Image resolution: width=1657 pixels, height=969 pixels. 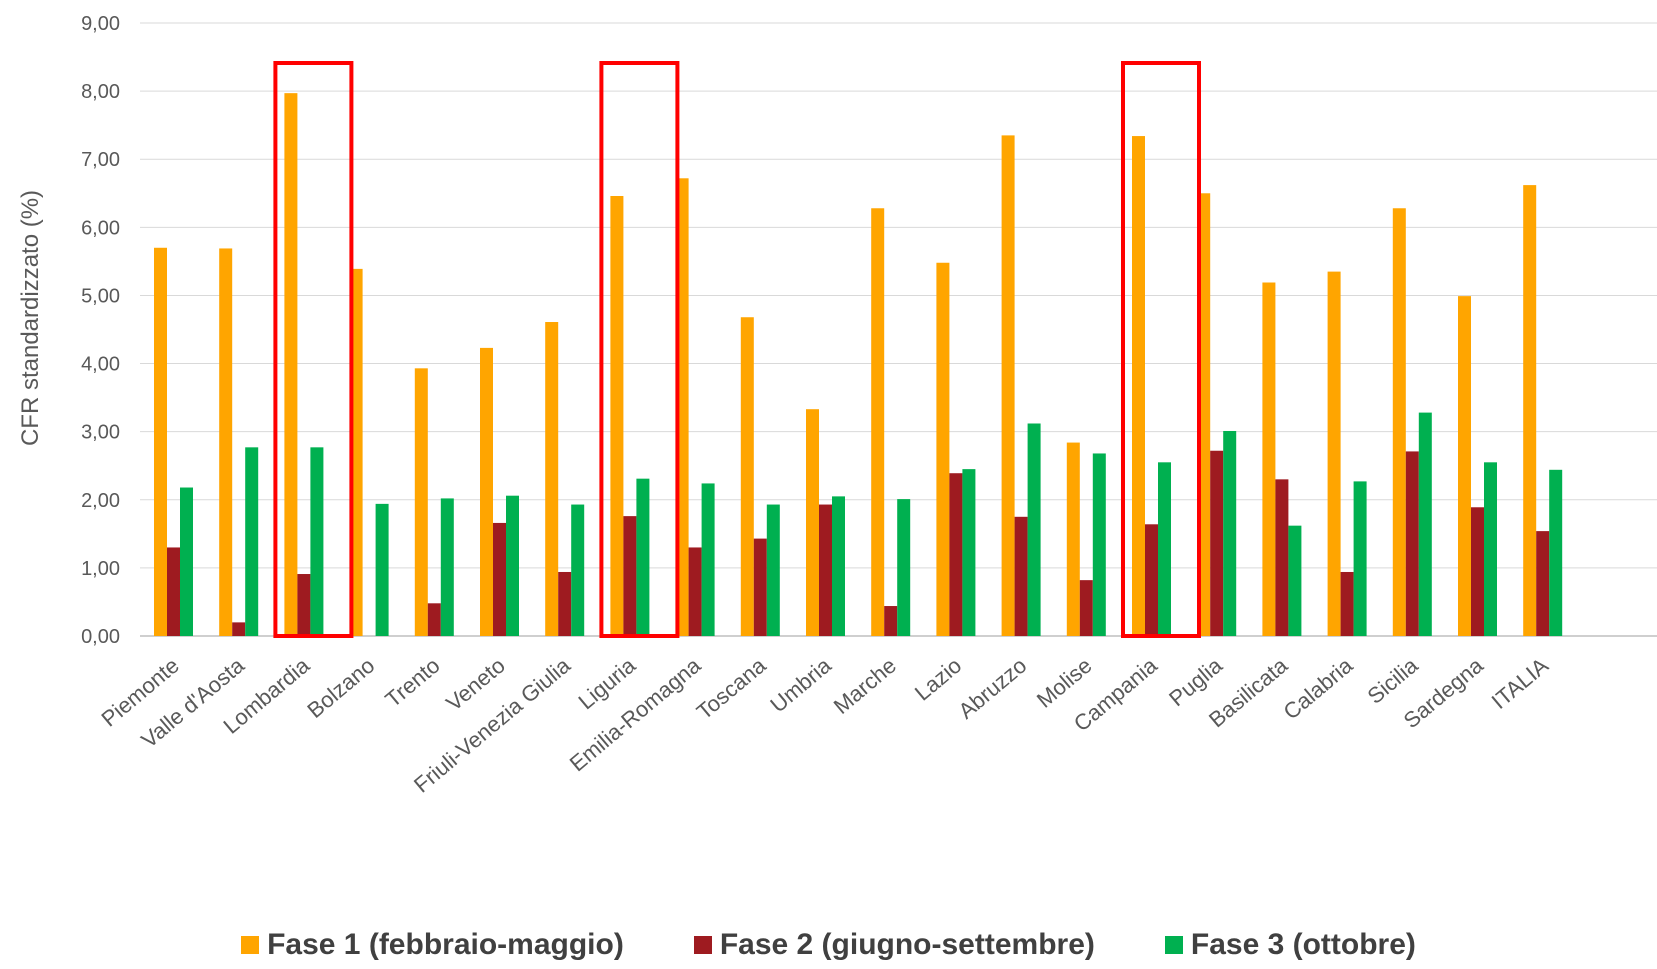 I want to click on highlight-box-liguria, so click(x=639, y=349).